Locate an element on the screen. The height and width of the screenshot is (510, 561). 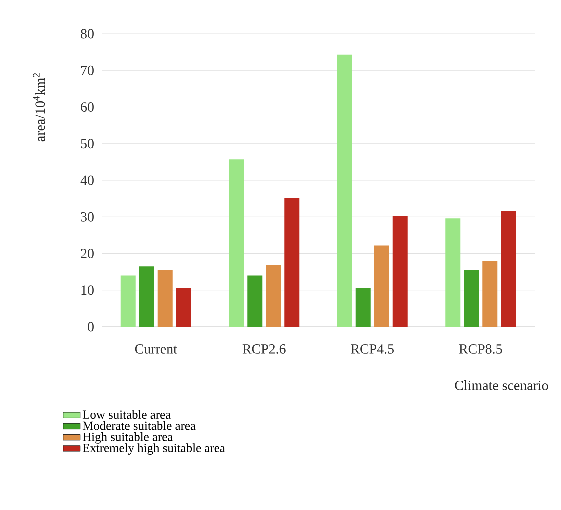
y-tick-label: 10 is located at coordinates (88, 291).